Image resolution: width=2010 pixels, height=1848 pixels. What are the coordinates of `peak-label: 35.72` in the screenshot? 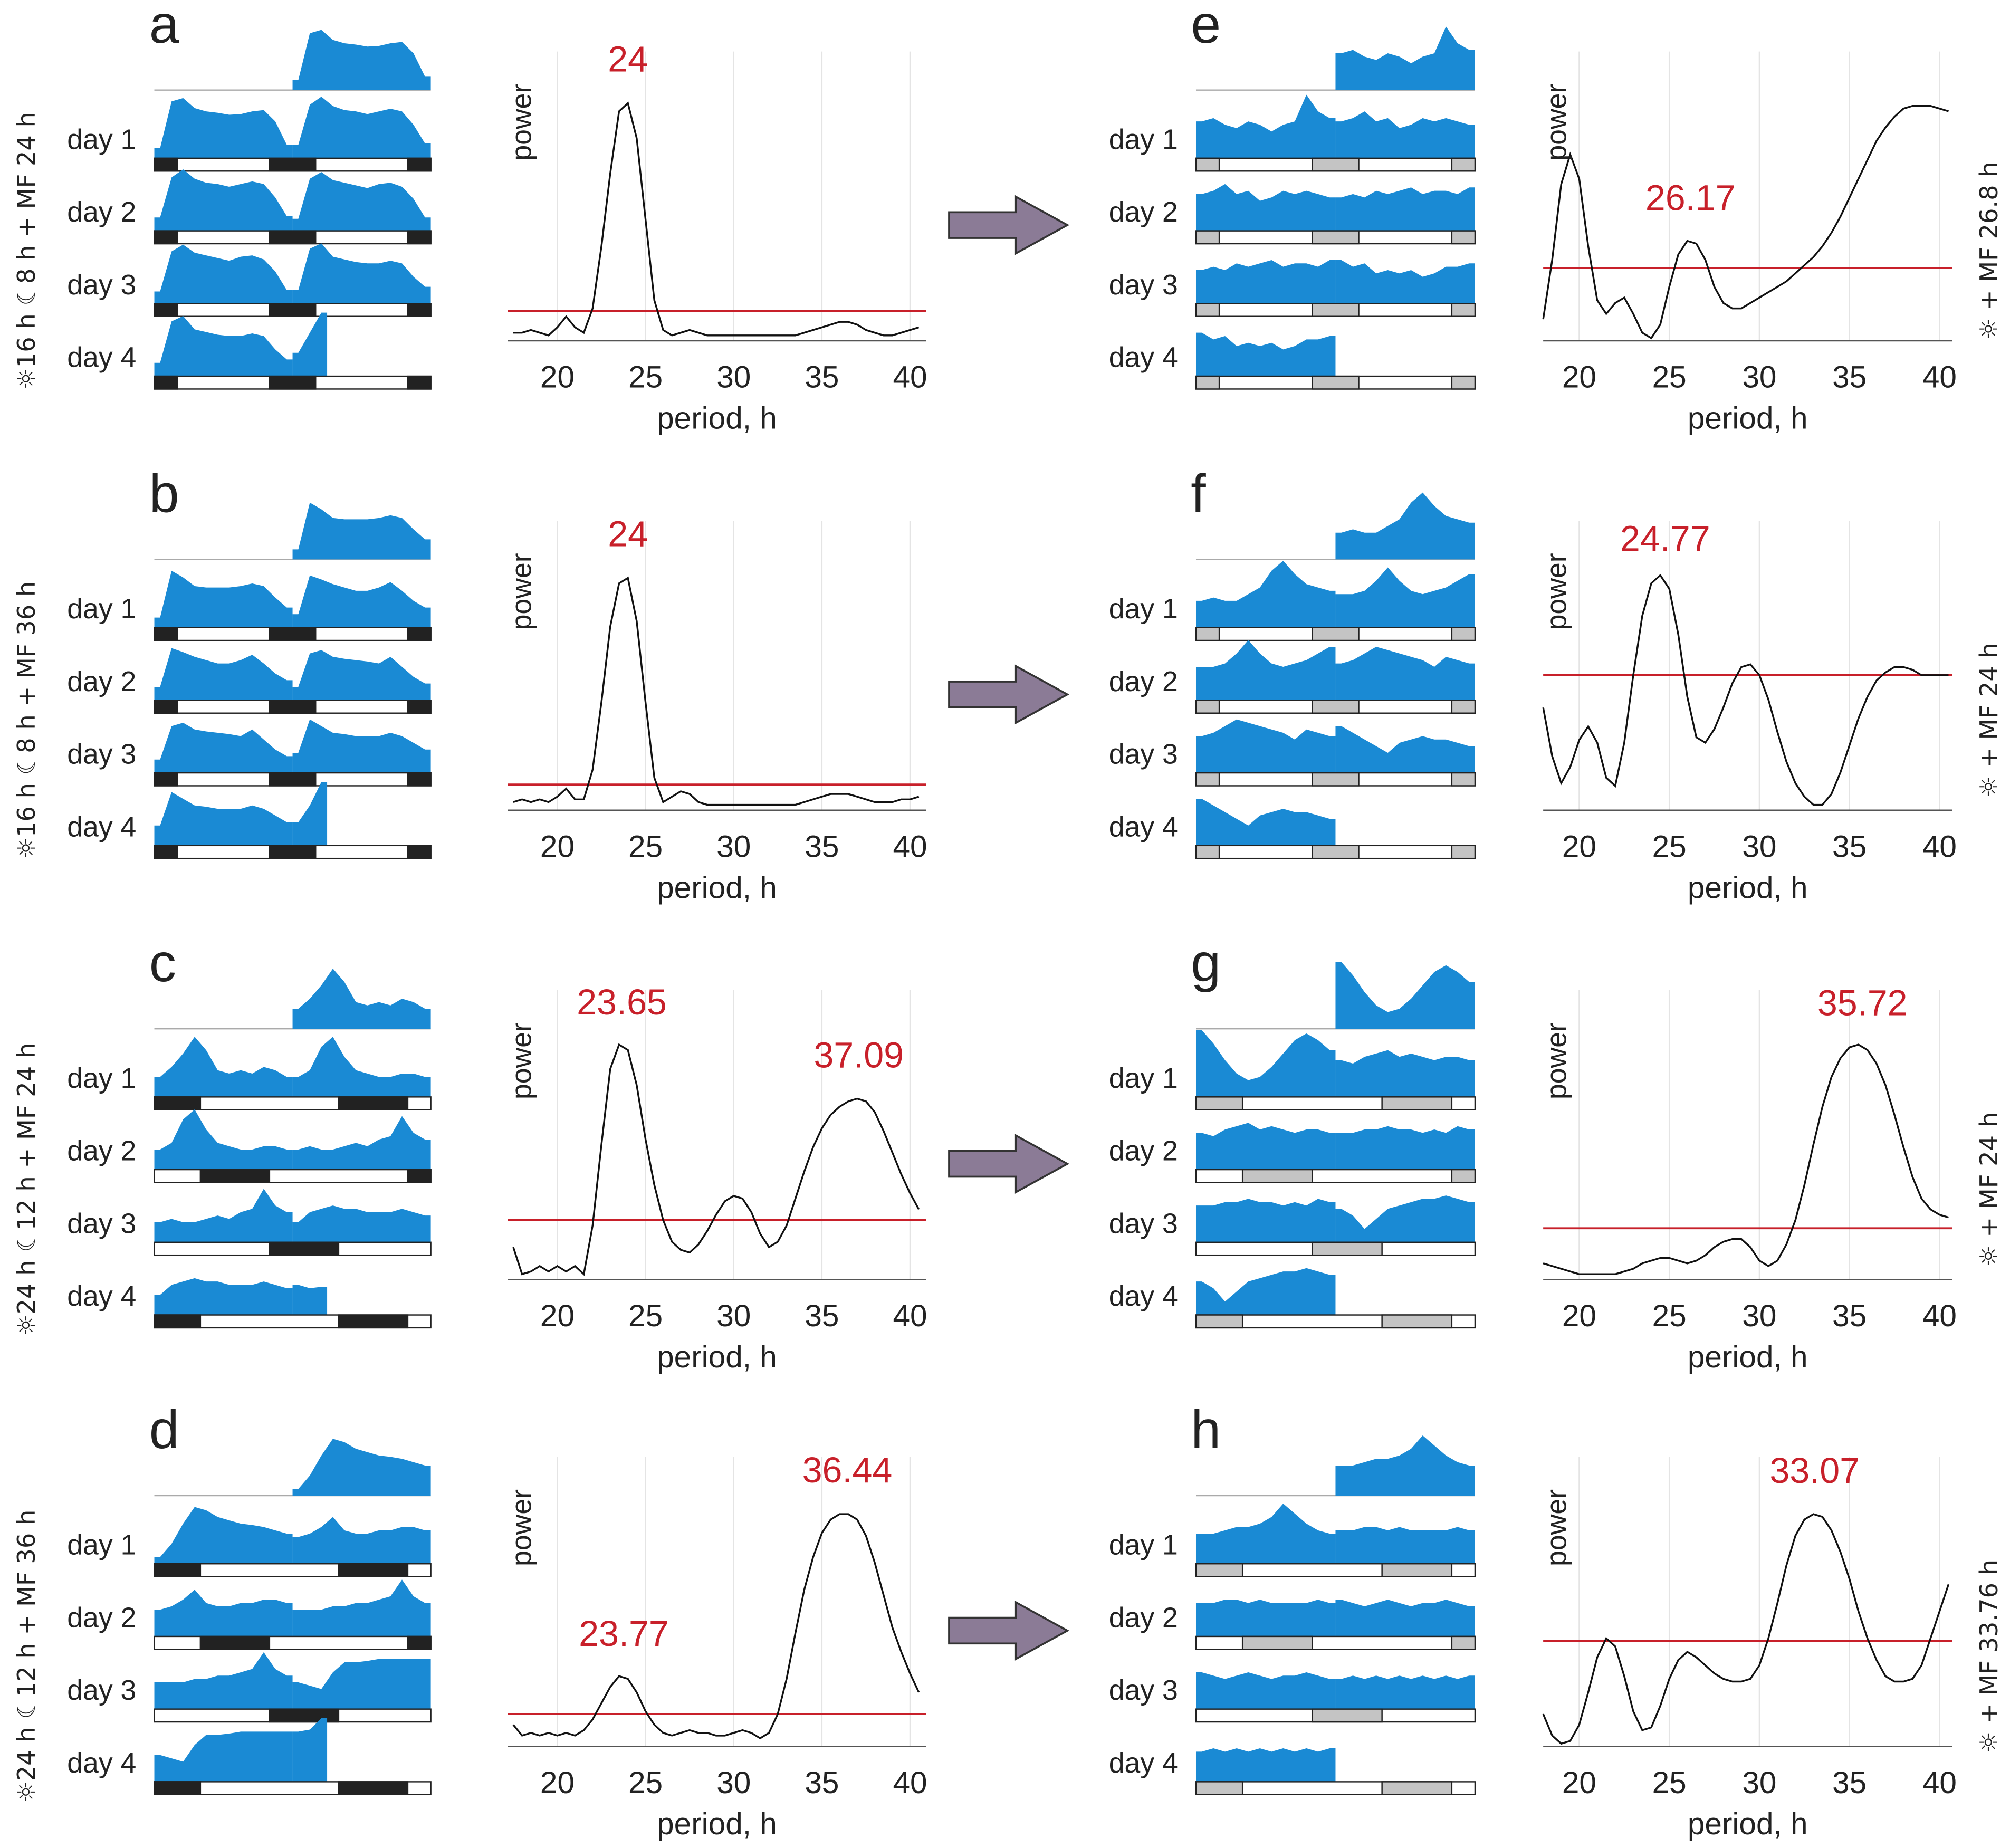 It's located at (1862, 1003).